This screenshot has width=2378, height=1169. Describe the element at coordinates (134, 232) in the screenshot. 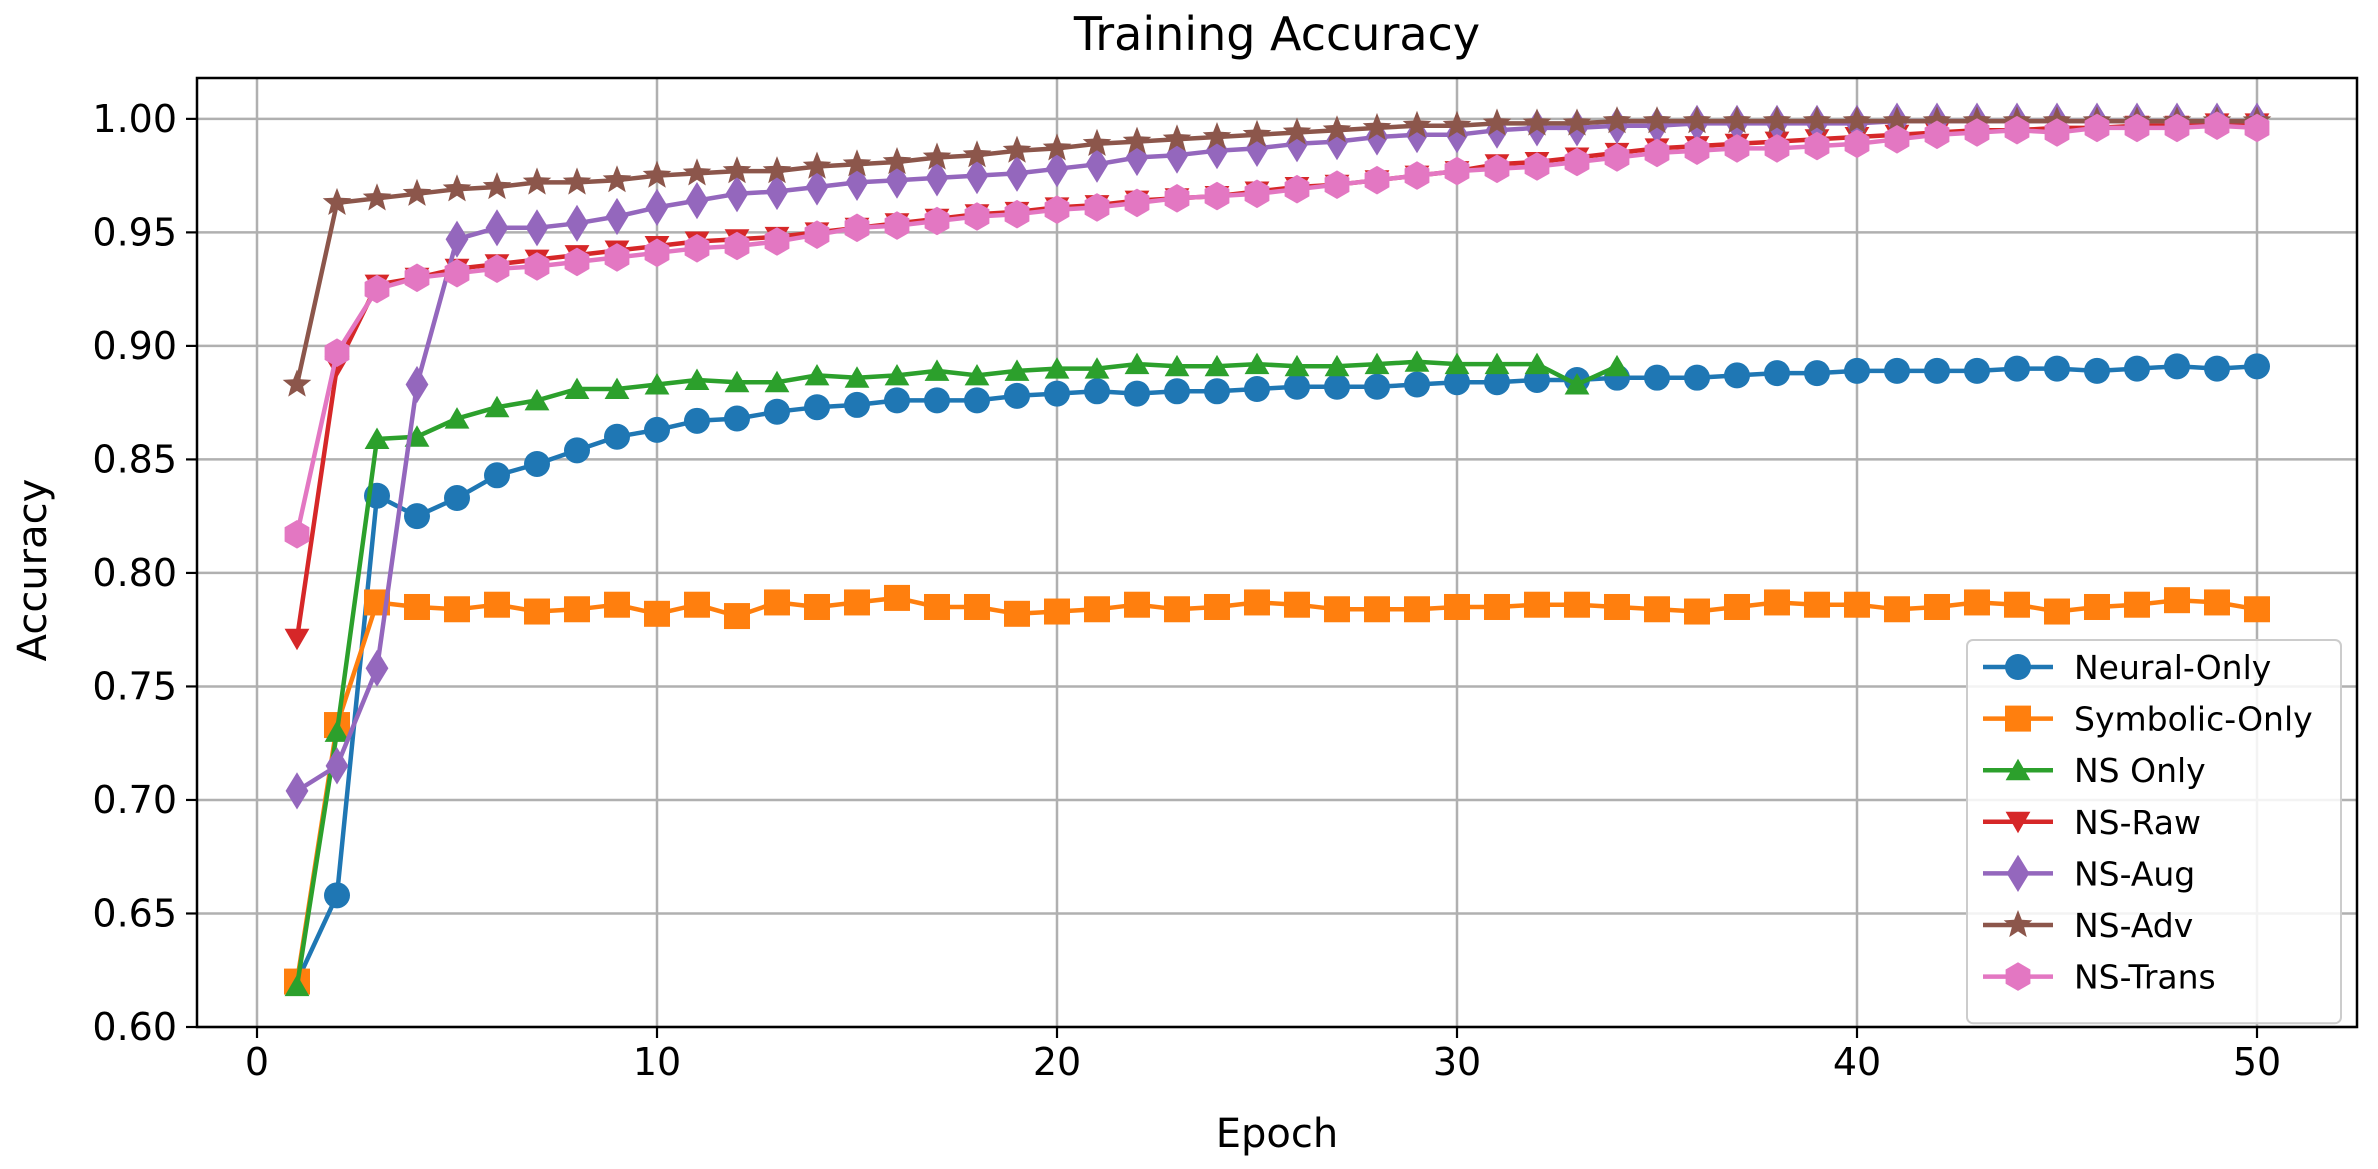

I see `y-tick-label: 0.95` at that location.